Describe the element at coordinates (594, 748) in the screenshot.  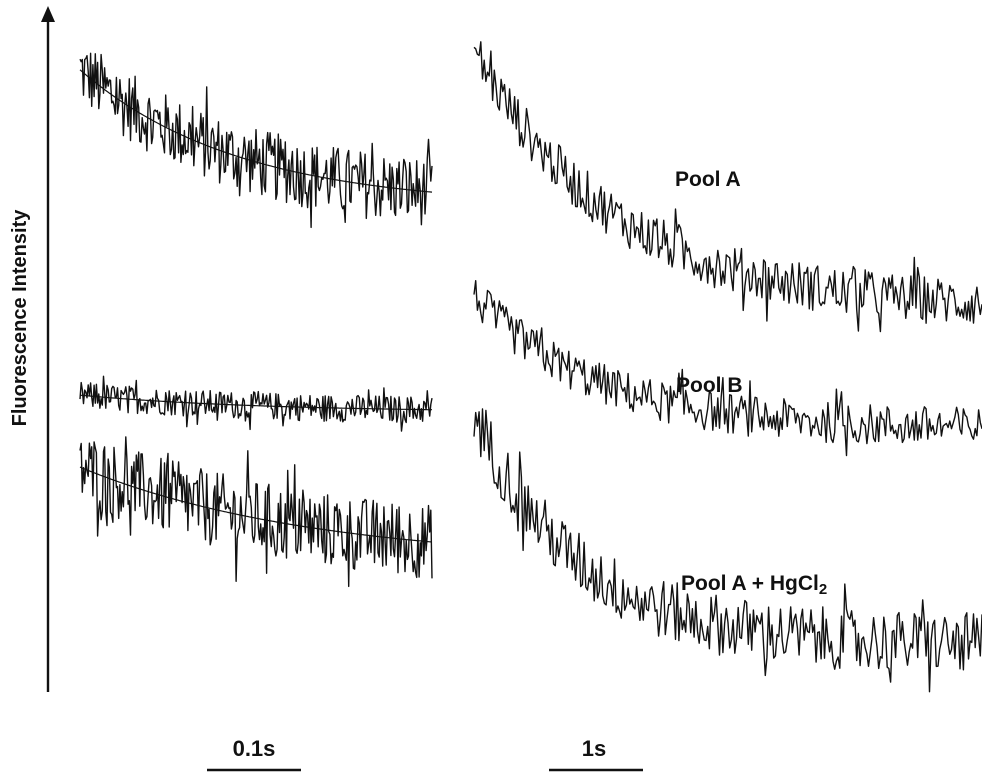
I see `scale-bar-label-1: 1s` at that location.